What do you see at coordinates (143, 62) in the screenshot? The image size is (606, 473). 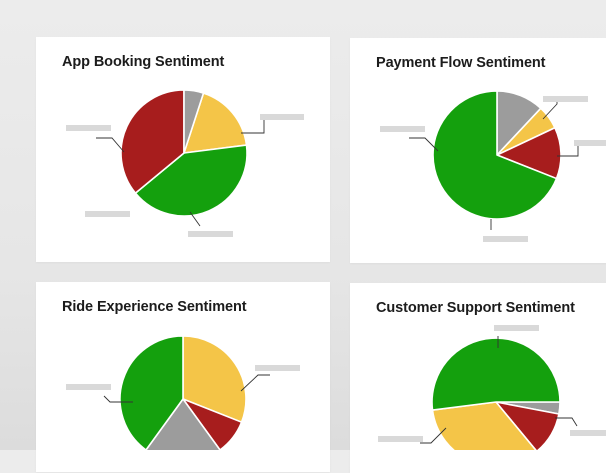 I see `chart-title: App Booking Sentiment` at bounding box center [143, 62].